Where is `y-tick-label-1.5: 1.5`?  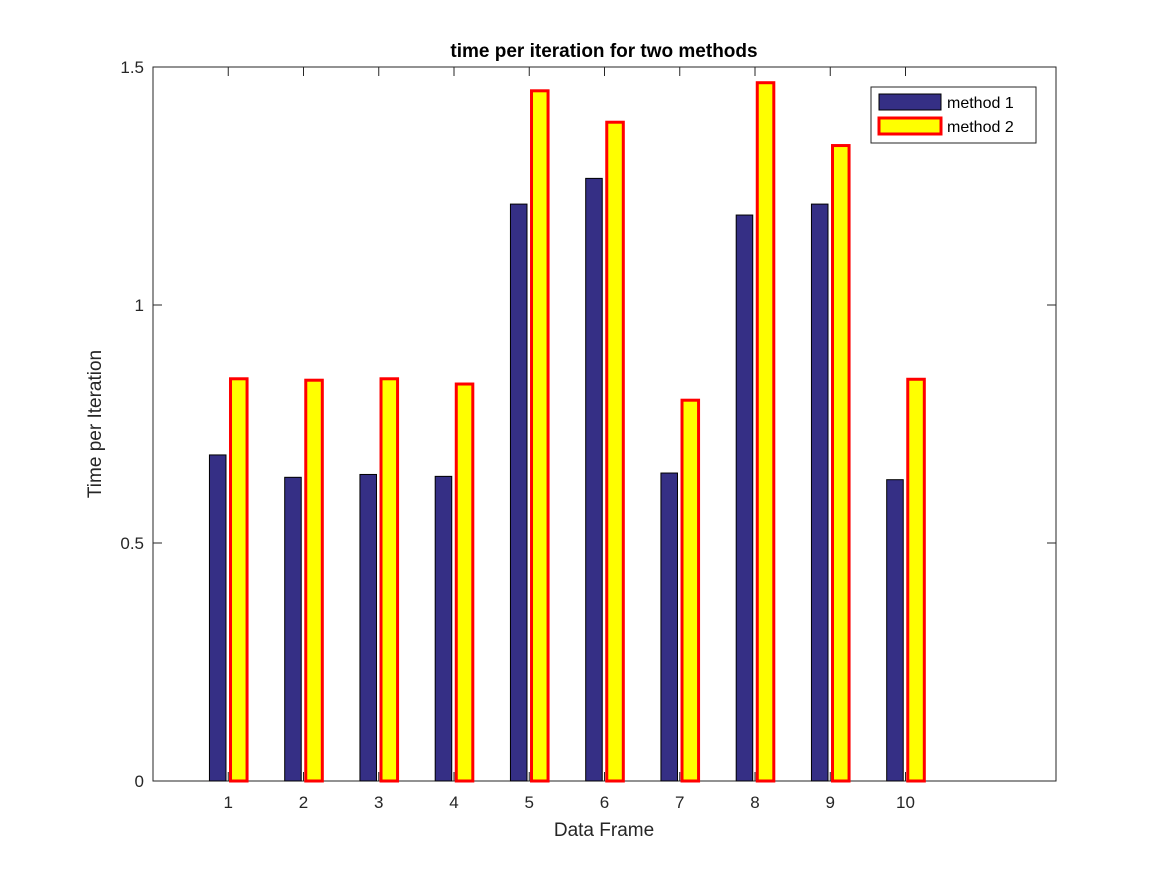
y-tick-label-1.5: 1.5 is located at coordinates (132, 67).